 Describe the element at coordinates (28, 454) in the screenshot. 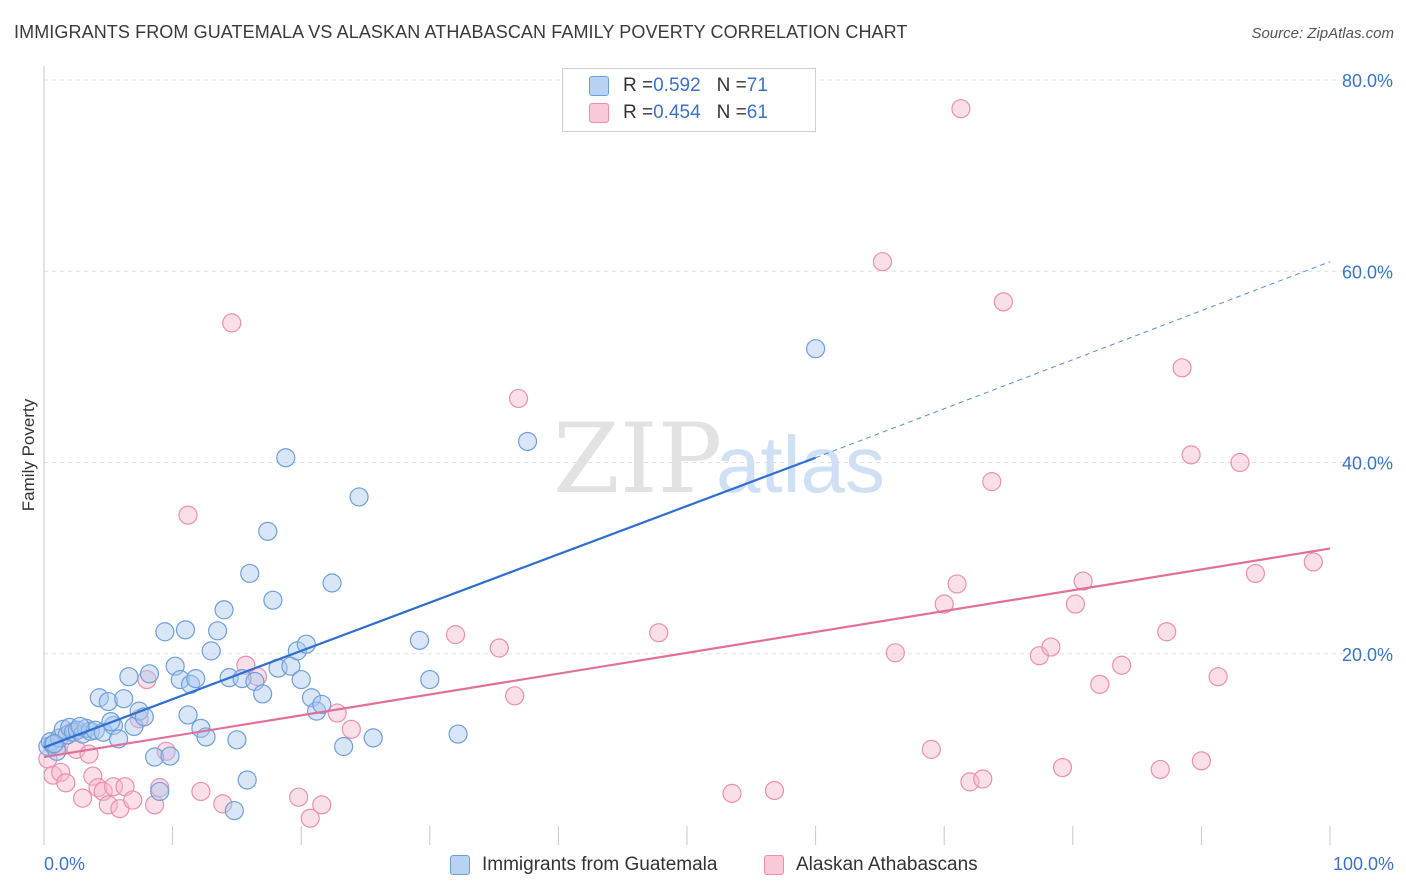

I see `y-axis-title: Family Poverty` at that location.